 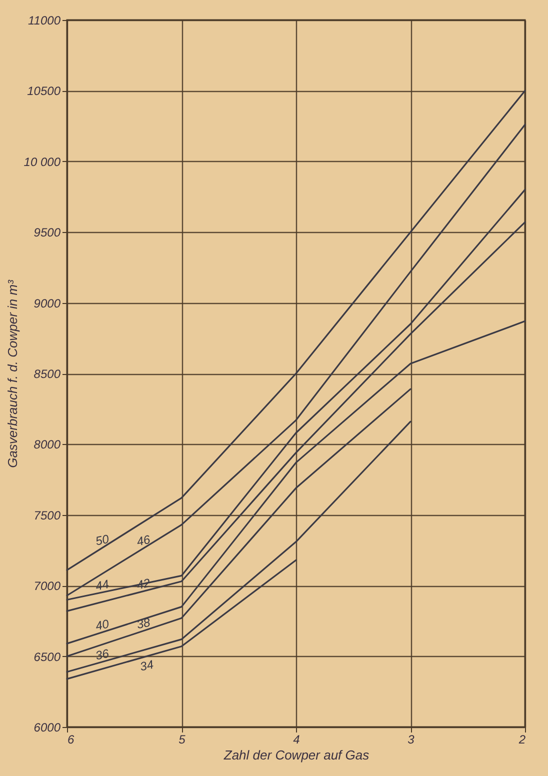 I want to click on y-tick-label: 6500, so click(x=47, y=657).